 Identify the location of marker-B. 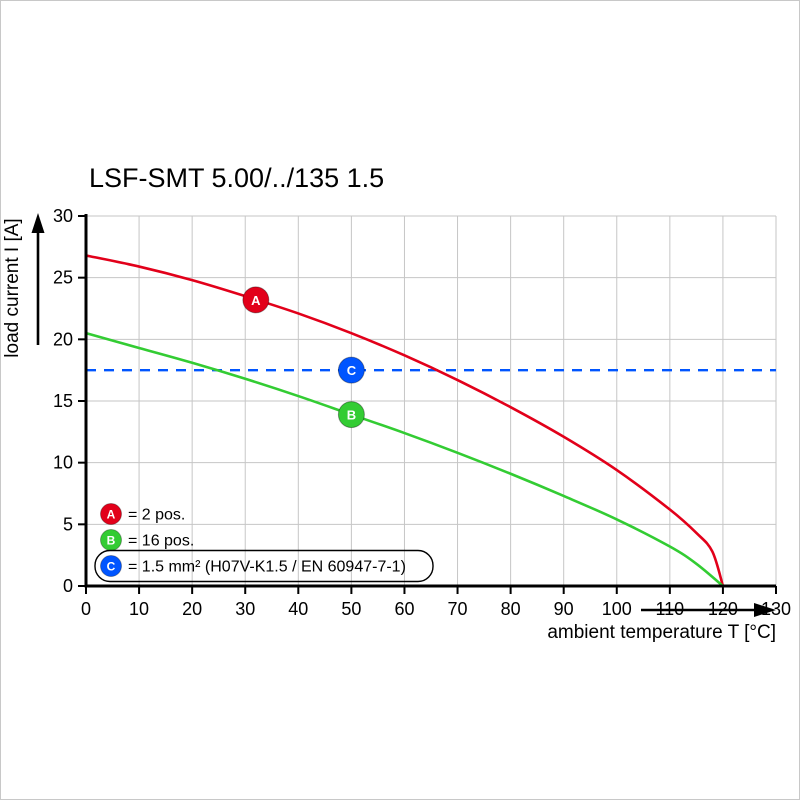
(351, 415).